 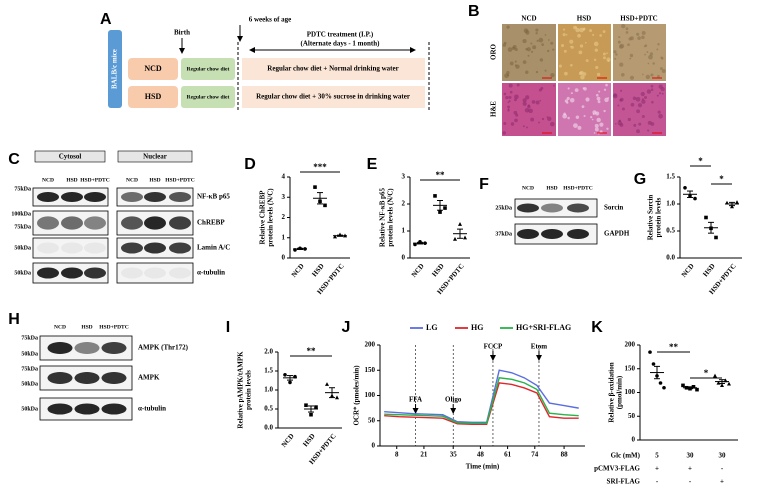 What do you see at coordinates (153, 68) in the screenshot?
I see `group-name: NCD` at bounding box center [153, 68].